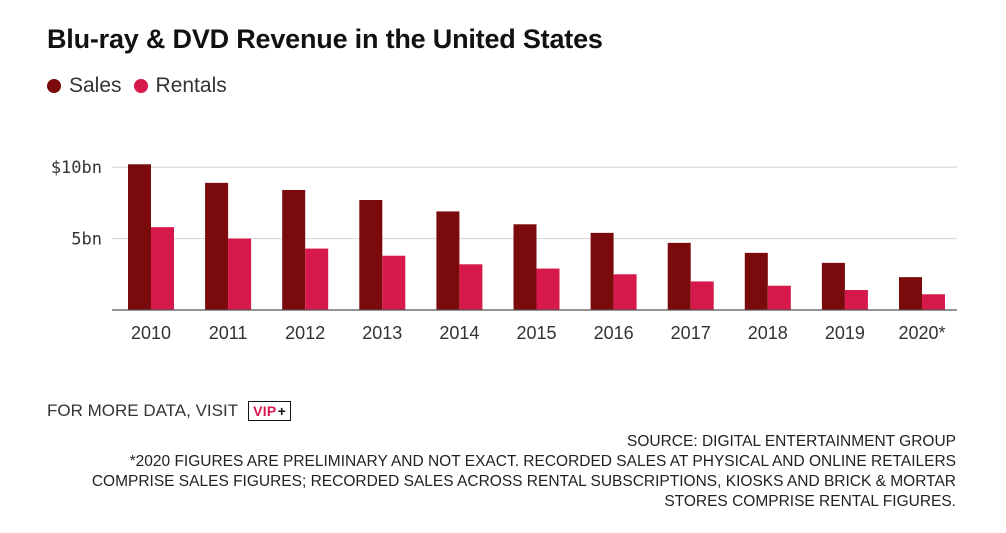 Image resolution: width=1006 pixels, height=533 pixels. I want to click on bar-sales-2011, so click(217, 246).